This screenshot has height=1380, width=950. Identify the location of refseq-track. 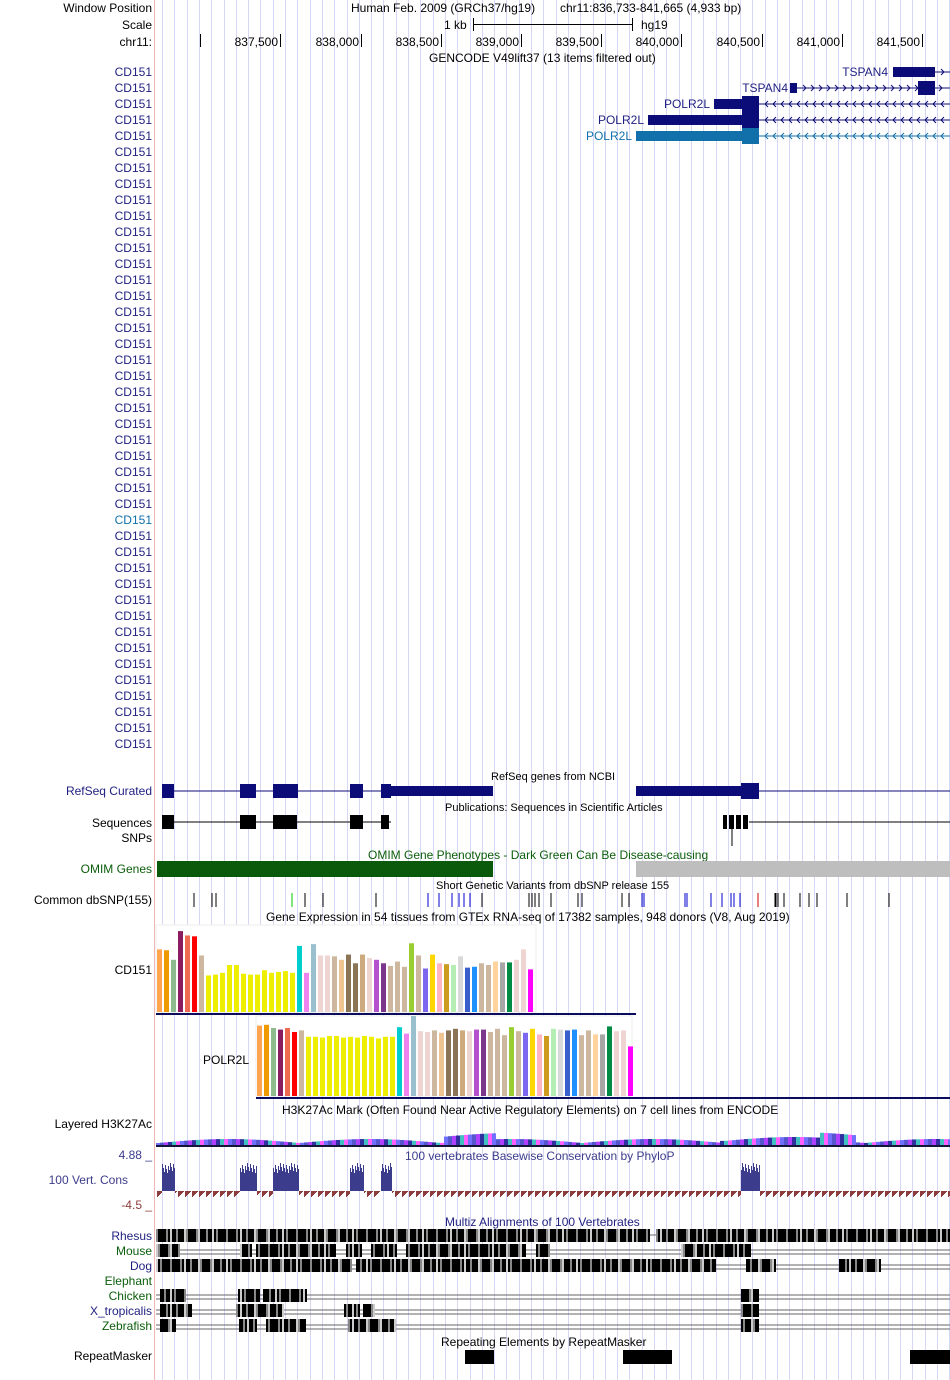
(553, 791).